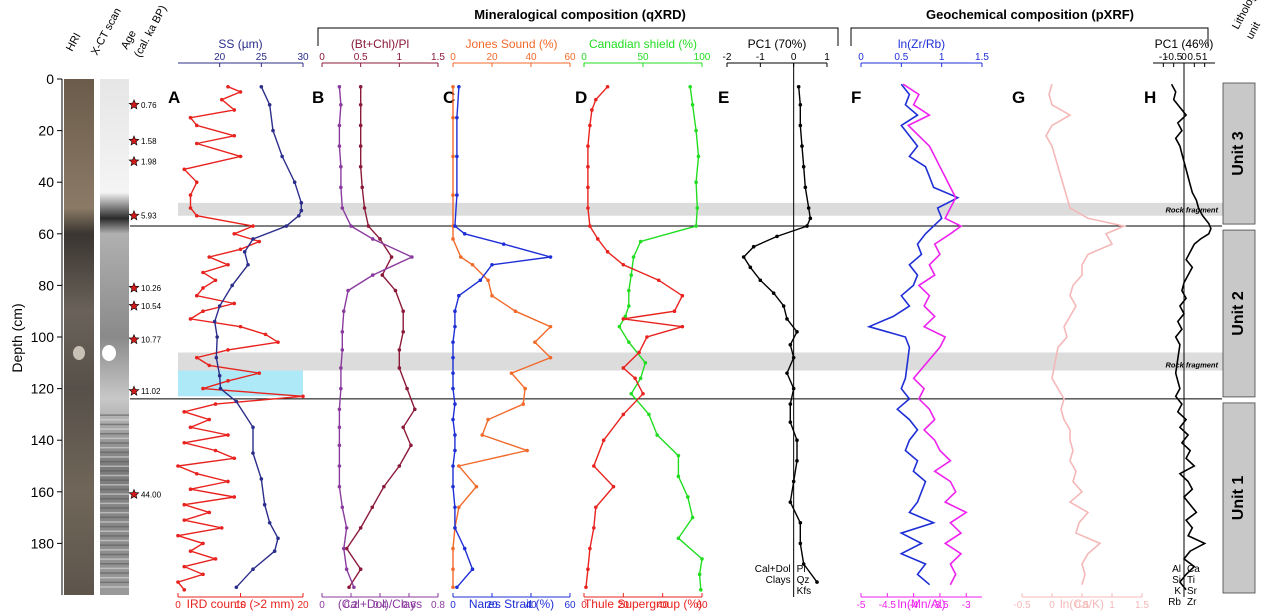 The image size is (1278, 615). What do you see at coordinates (1052, 605) in the screenshot?
I see `bottom-tick-label-G: 0` at bounding box center [1052, 605].